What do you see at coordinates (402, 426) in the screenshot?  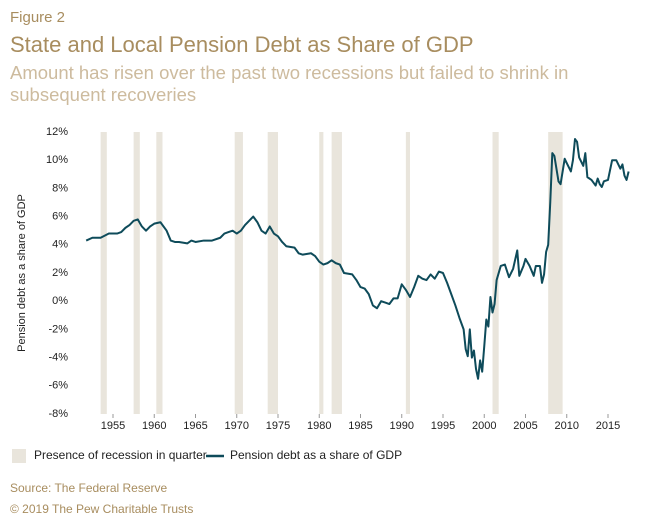 I see `x-tick-label: 1990` at bounding box center [402, 426].